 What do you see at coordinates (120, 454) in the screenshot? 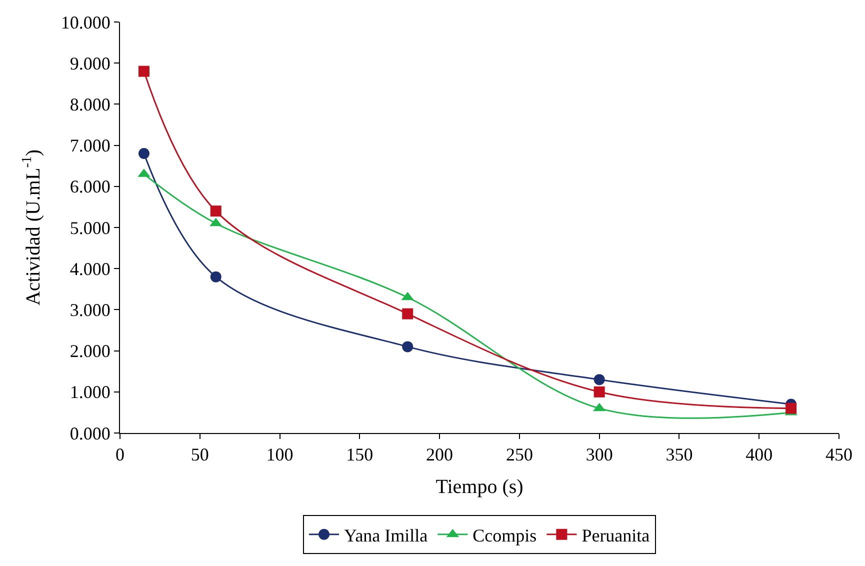
I see `x-tick-label: 0` at bounding box center [120, 454].